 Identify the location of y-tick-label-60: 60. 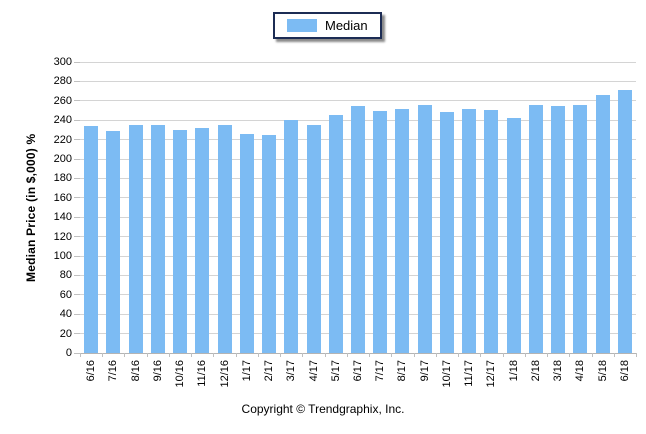
(65, 294).